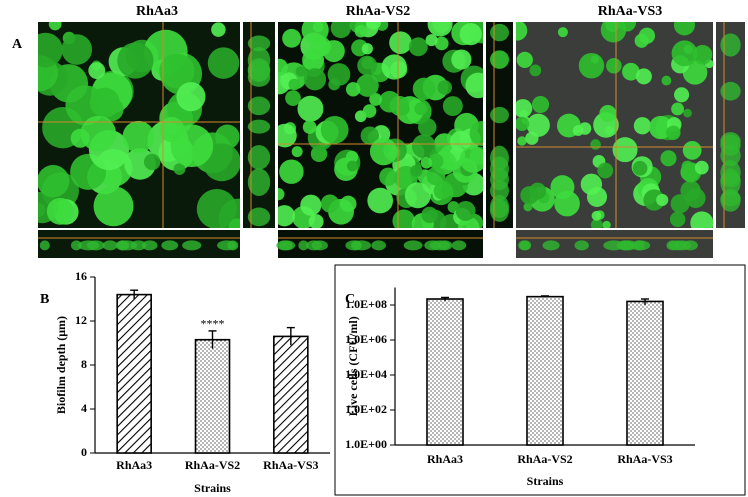 The image size is (748, 497). I want to click on panel-label: A, so click(17, 44).